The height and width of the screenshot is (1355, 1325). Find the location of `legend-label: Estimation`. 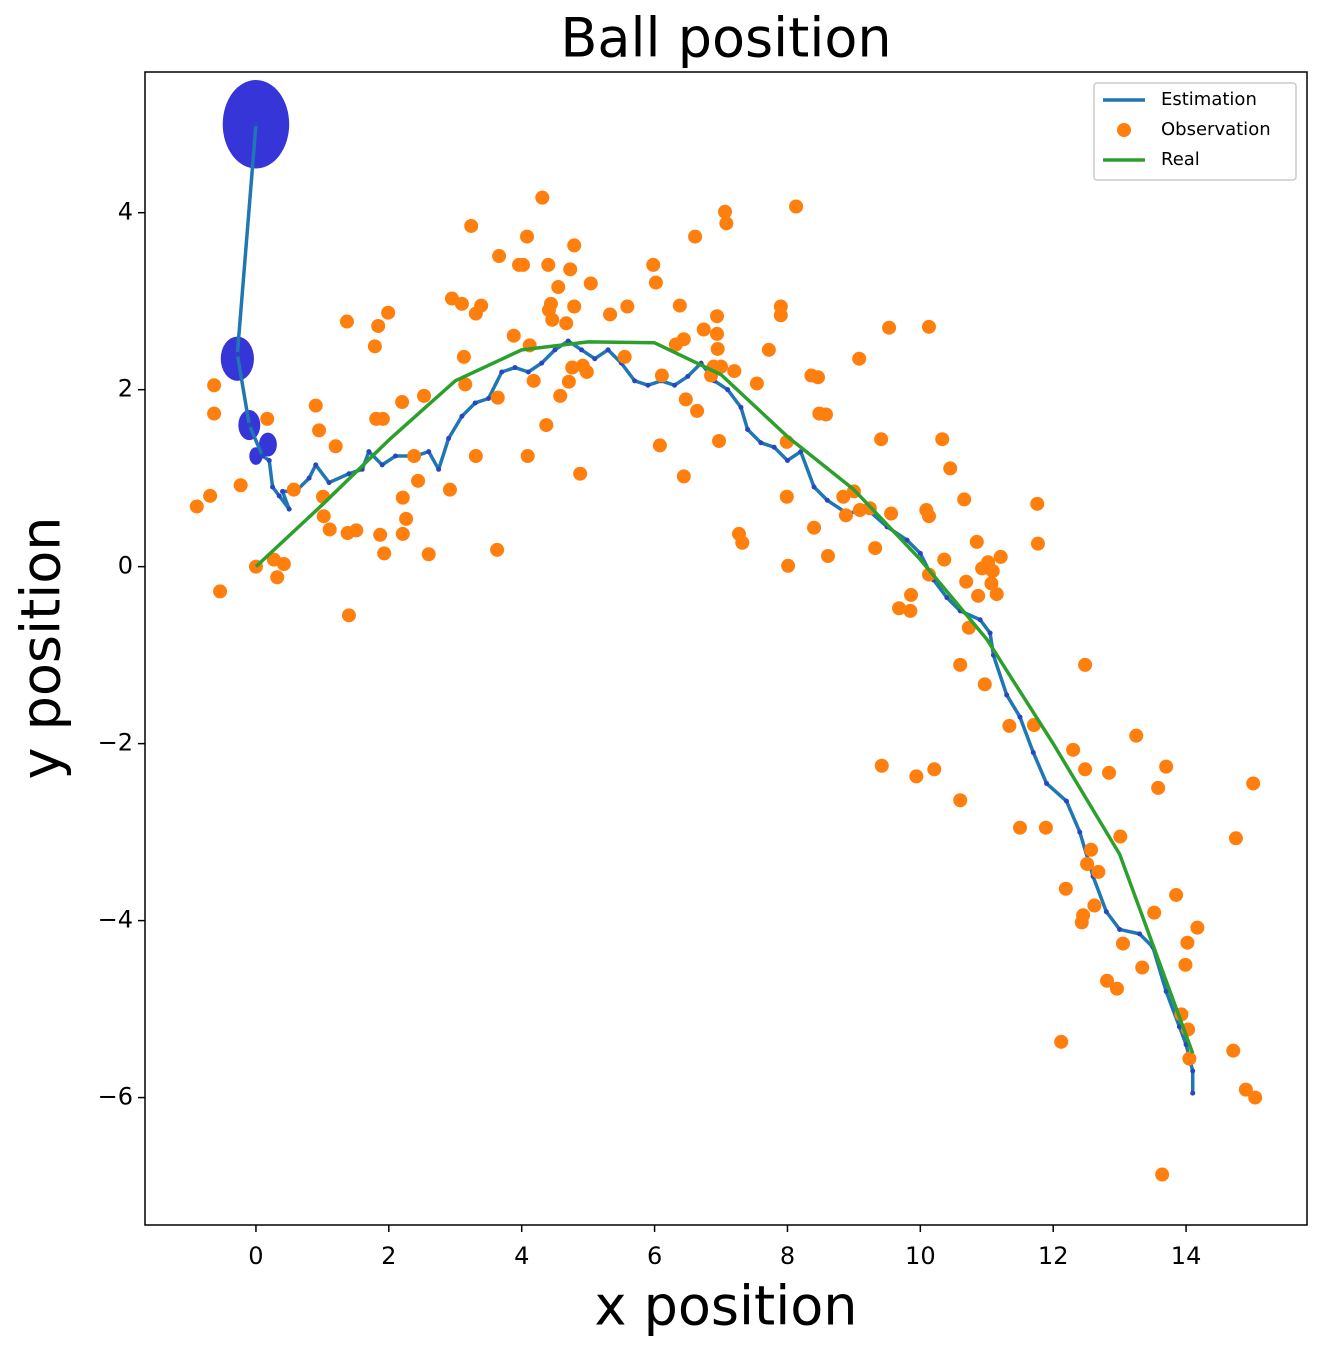

legend-label: Estimation is located at coordinates (1209, 99).